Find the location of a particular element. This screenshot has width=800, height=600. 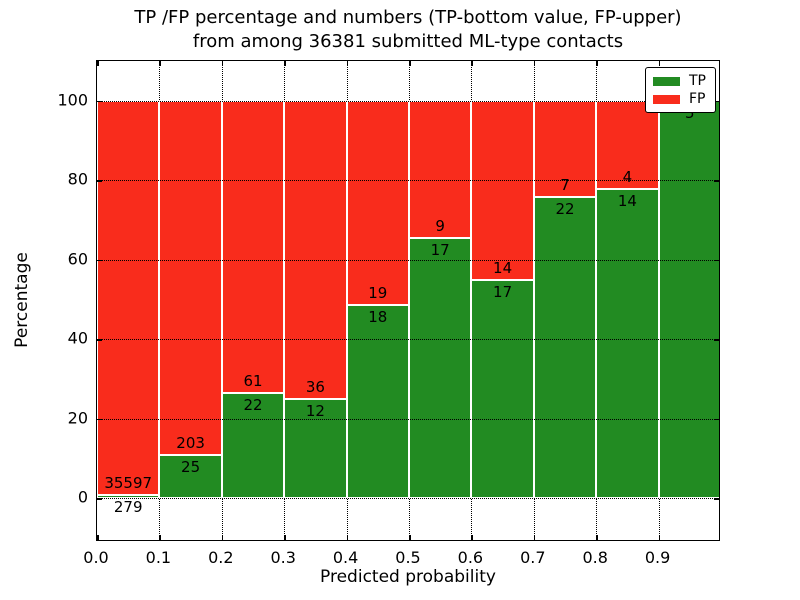

y-tick-label: 20 is located at coordinates (77, 418).